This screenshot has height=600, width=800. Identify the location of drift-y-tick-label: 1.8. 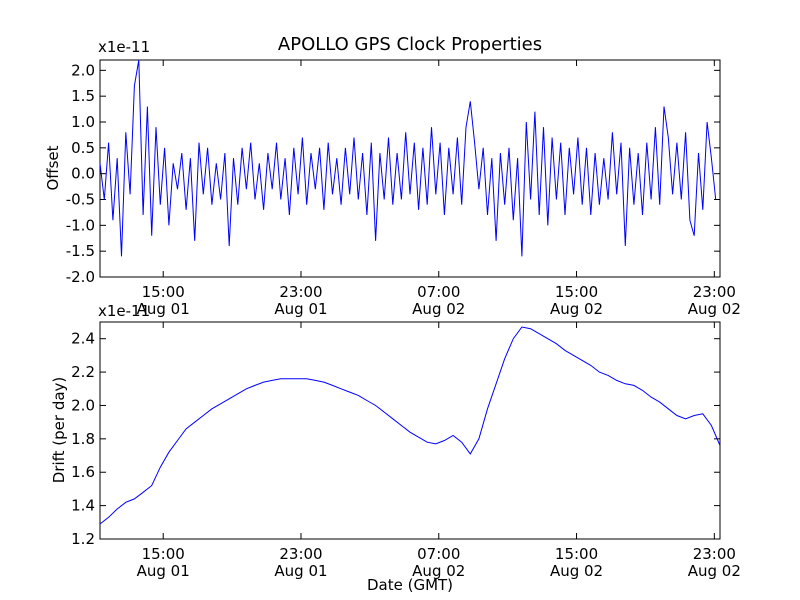
(83, 439).